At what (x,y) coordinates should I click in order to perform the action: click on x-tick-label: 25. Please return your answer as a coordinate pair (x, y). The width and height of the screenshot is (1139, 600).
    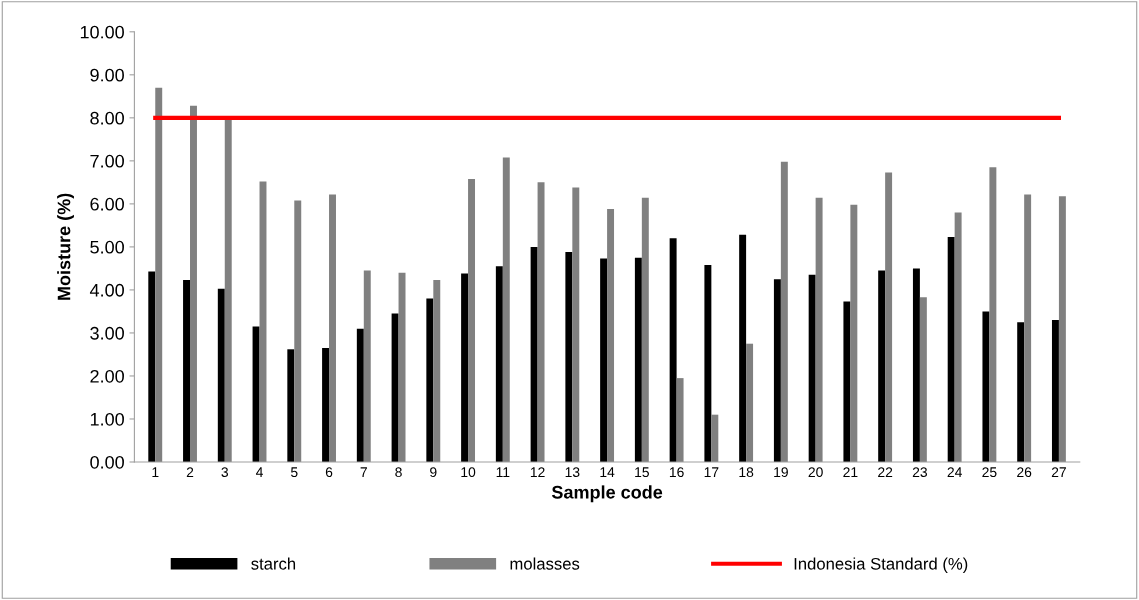
    Looking at the image, I should click on (989, 472).